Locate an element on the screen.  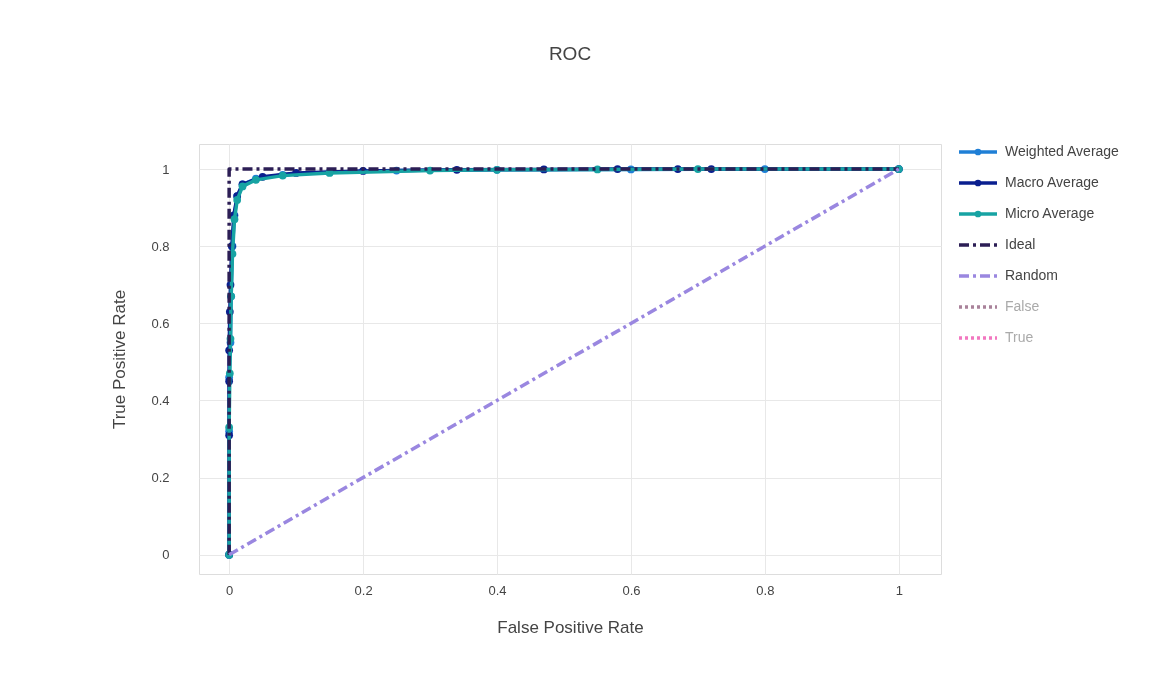
legend-label: Random is located at coordinates (1031, 275).